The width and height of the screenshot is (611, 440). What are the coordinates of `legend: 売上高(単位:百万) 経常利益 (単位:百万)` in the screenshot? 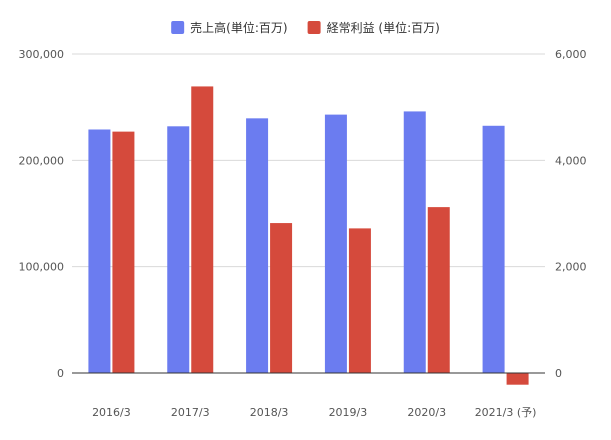 It's located at (305, 27).